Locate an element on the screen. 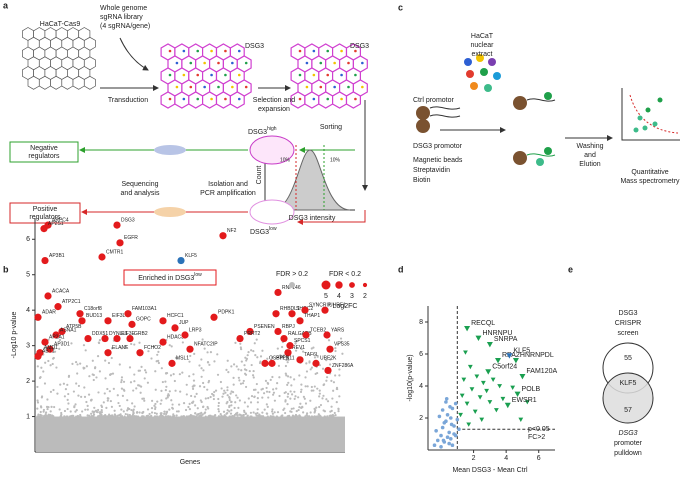 This screenshot has height=496, width=683. label: 55 is located at coordinates (628, 358).